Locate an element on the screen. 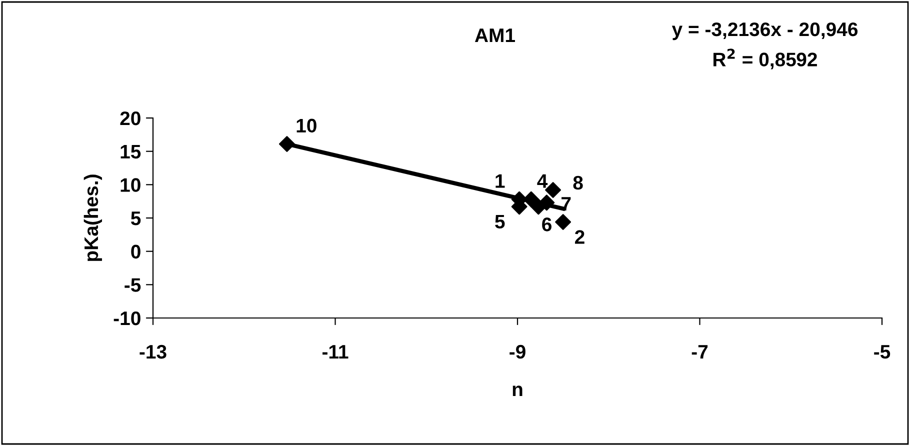 This screenshot has width=911, height=446. y-tick-label: 20 is located at coordinates (130, 118).